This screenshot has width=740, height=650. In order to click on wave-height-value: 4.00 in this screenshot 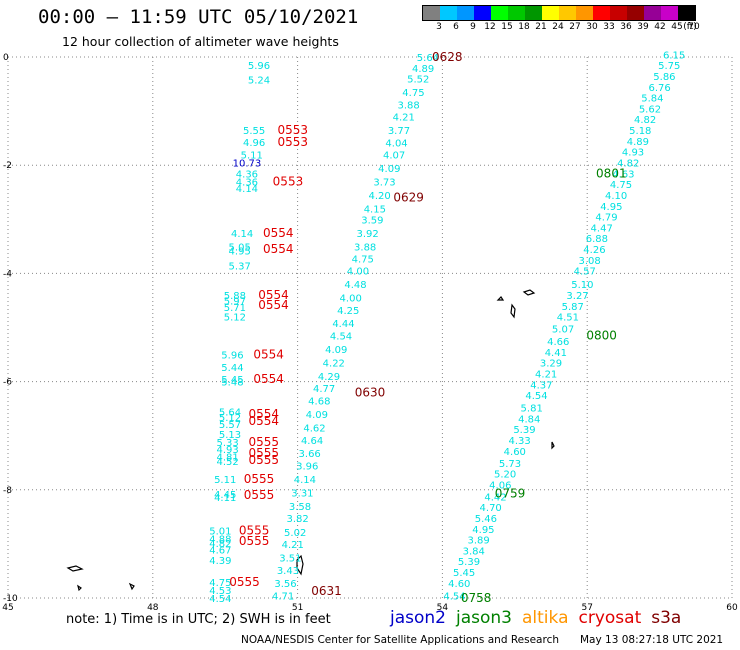, I will do `click(351, 299)`.